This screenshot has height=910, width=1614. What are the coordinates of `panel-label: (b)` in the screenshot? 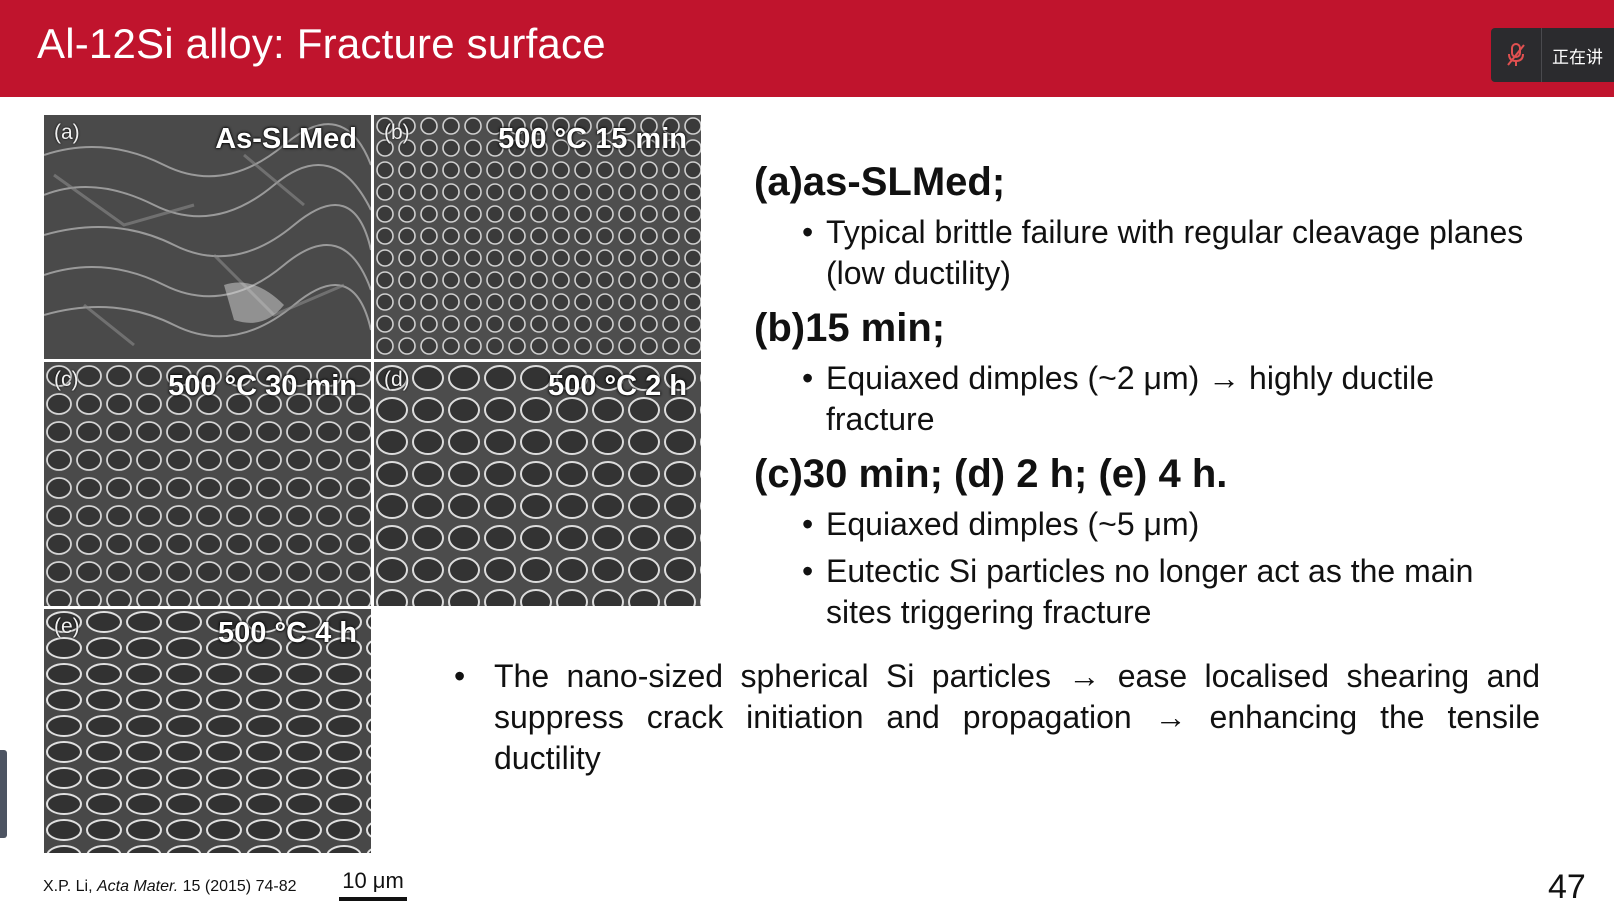 It's located at (397, 132).